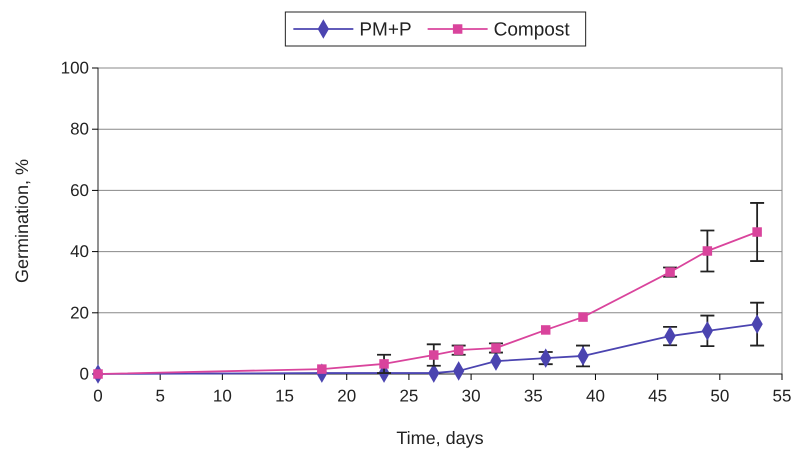  What do you see at coordinates (79, 252) in the screenshot?
I see `y-tick-label: 40` at bounding box center [79, 252].